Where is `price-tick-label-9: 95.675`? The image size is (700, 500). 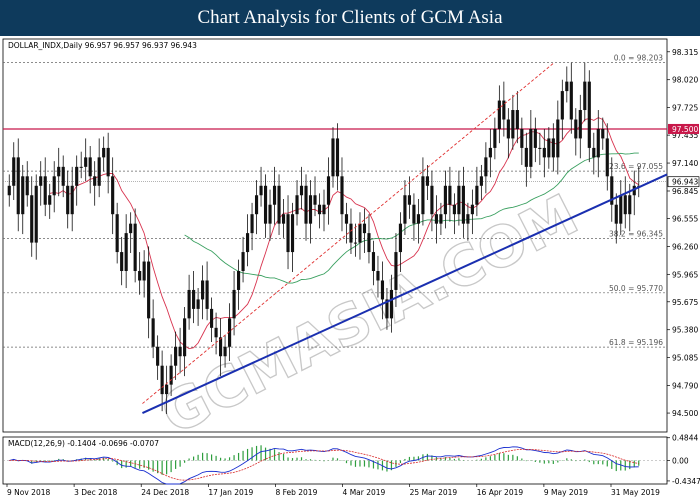 price-tick-label-9: 95.675 is located at coordinates (685, 302).